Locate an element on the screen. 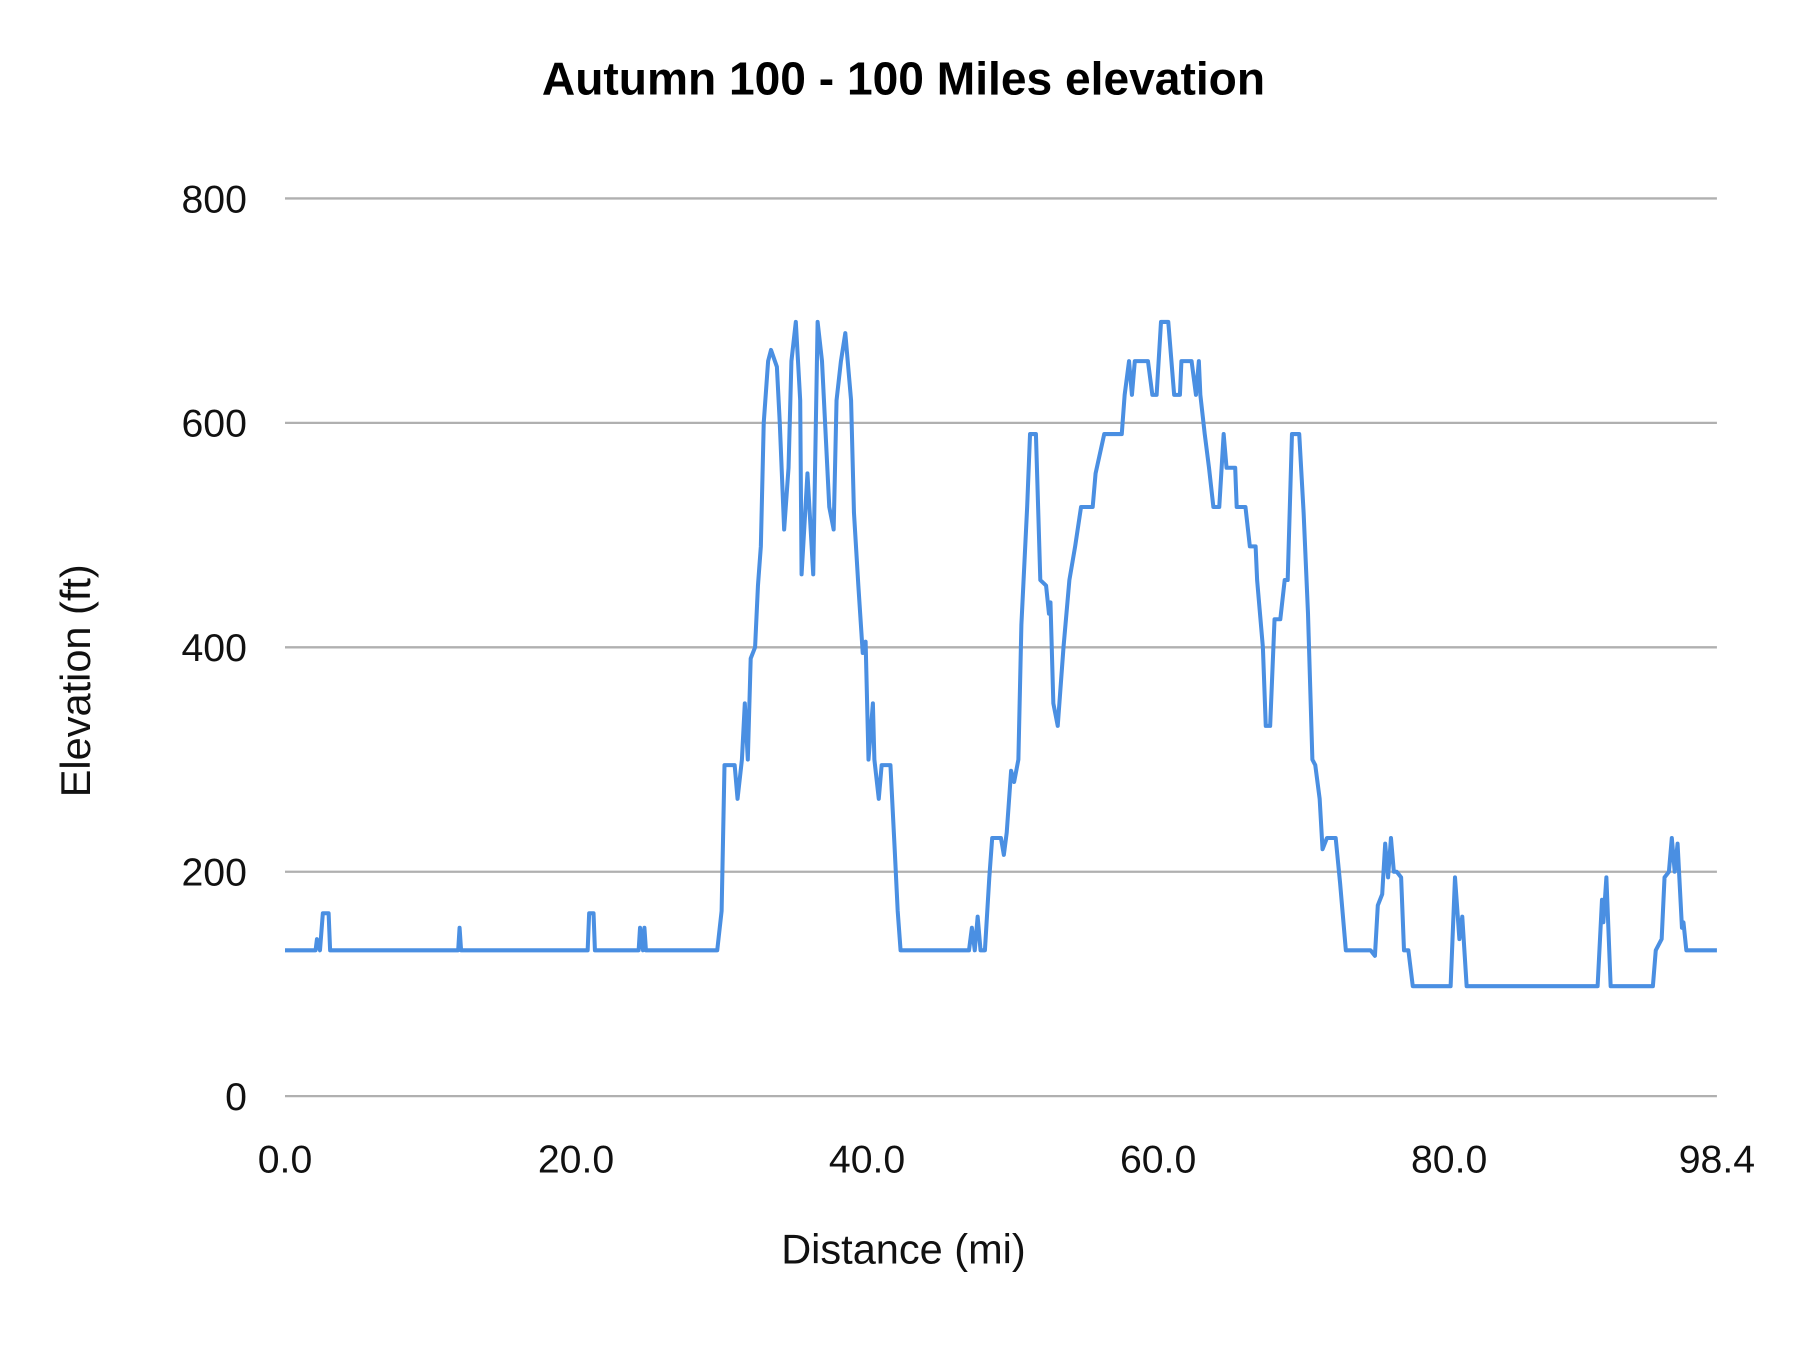 This screenshot has width=1800, height=1350. x-tick-label: 20.0 is located at coordinates (576, 1159).